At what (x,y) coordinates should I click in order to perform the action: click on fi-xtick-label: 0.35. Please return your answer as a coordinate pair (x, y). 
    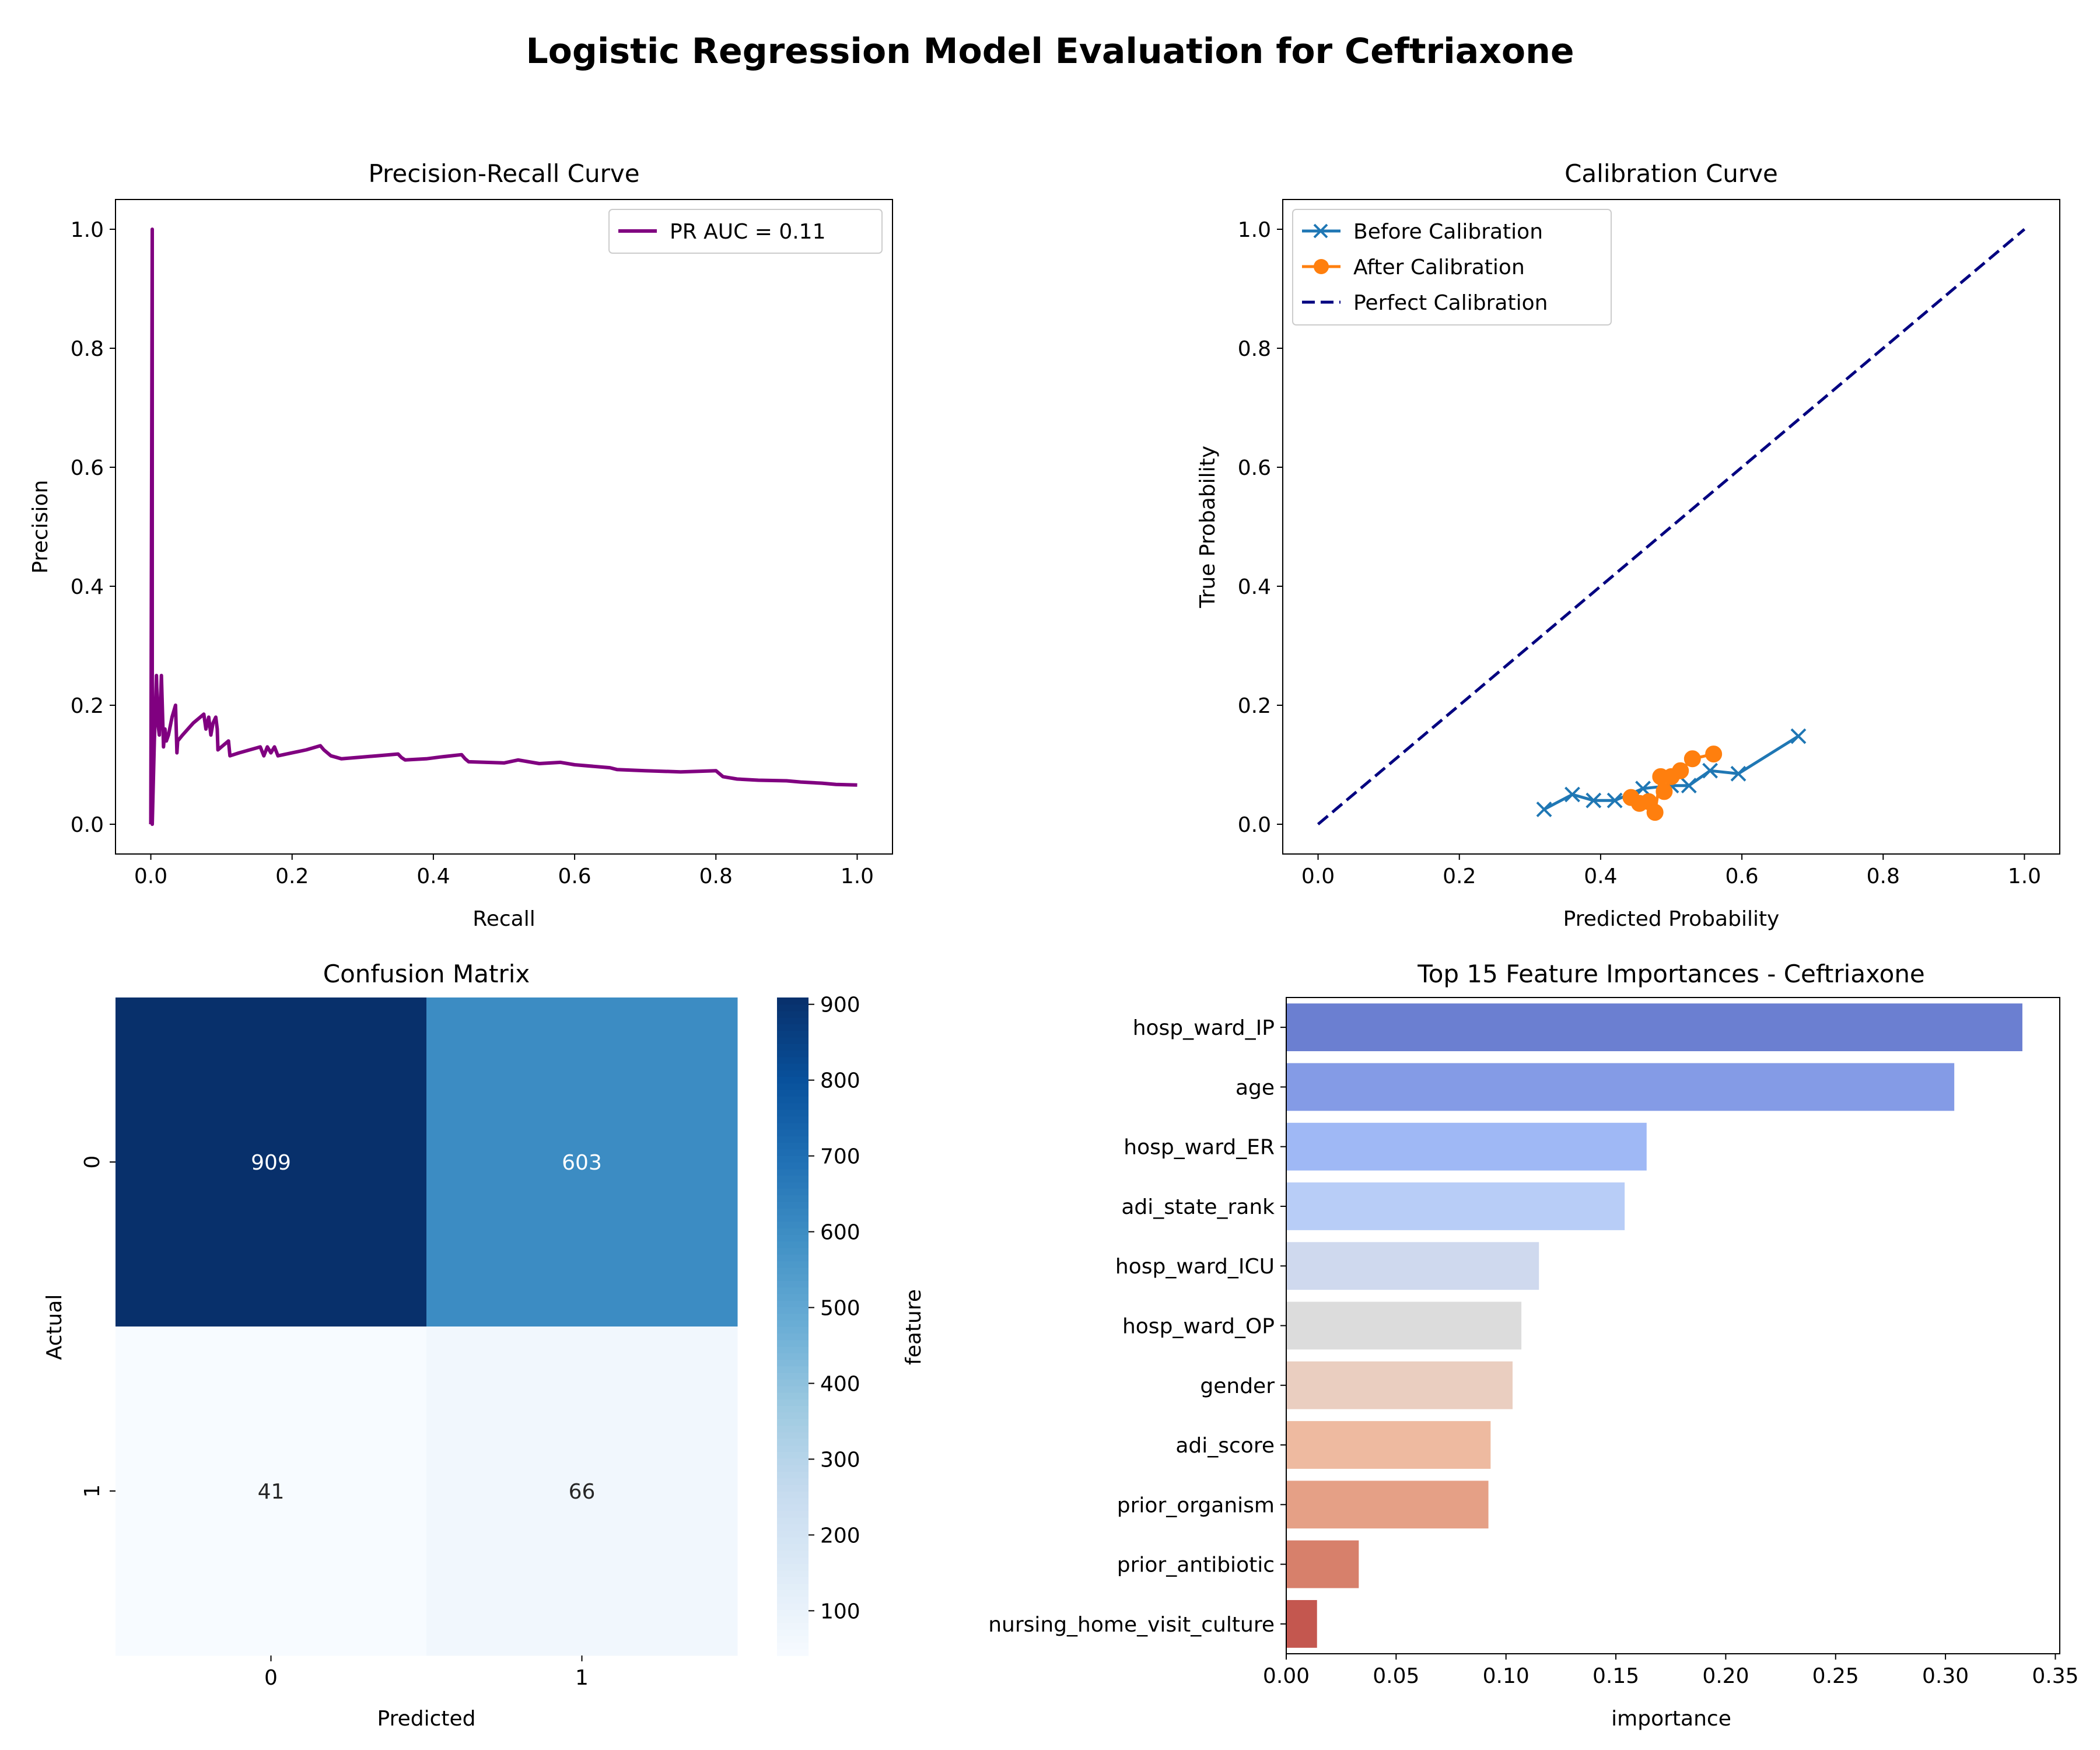
    Looking at the image, I should click on (2055, 1676).